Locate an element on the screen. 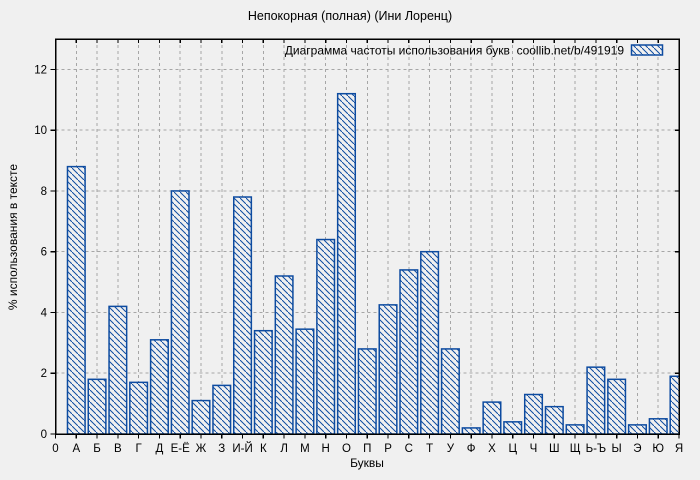  bar-И-Й is located at coordinates (243, 315).